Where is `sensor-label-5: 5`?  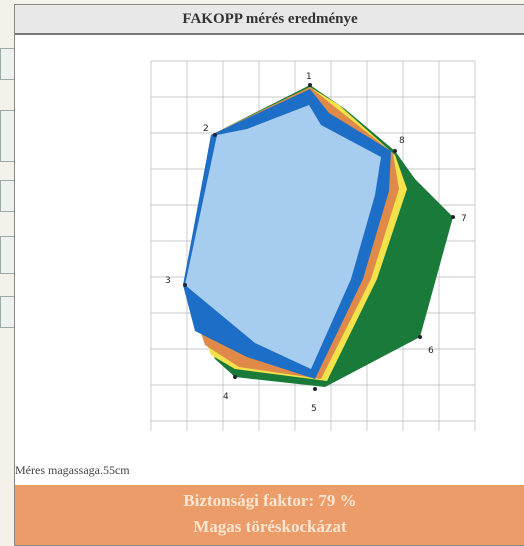
sensor-label-5: 5 is located at coordinates (314, 409).